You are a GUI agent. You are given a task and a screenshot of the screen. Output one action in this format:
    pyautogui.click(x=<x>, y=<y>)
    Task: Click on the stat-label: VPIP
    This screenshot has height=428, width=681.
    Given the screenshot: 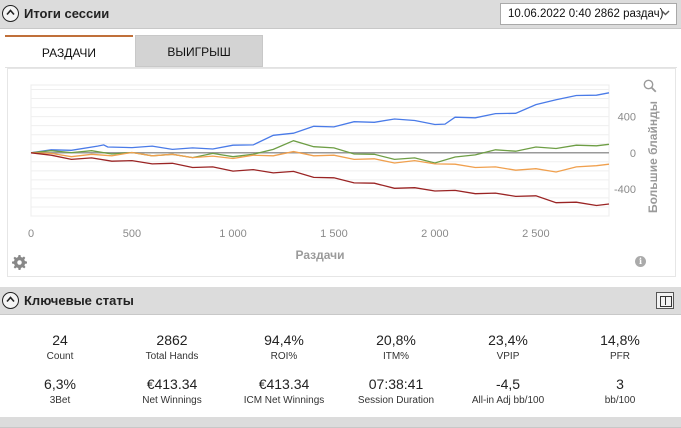 What is the action you would take?
    pyautogui.click(x=508, y=356)
    